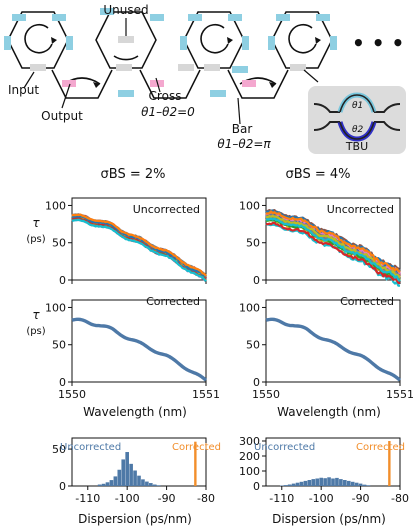 This screenshot has width=415, height=529. Describe the element at coordinates (311, 76) in the screenshot. I see `tbu-callout-arrow` at that location.